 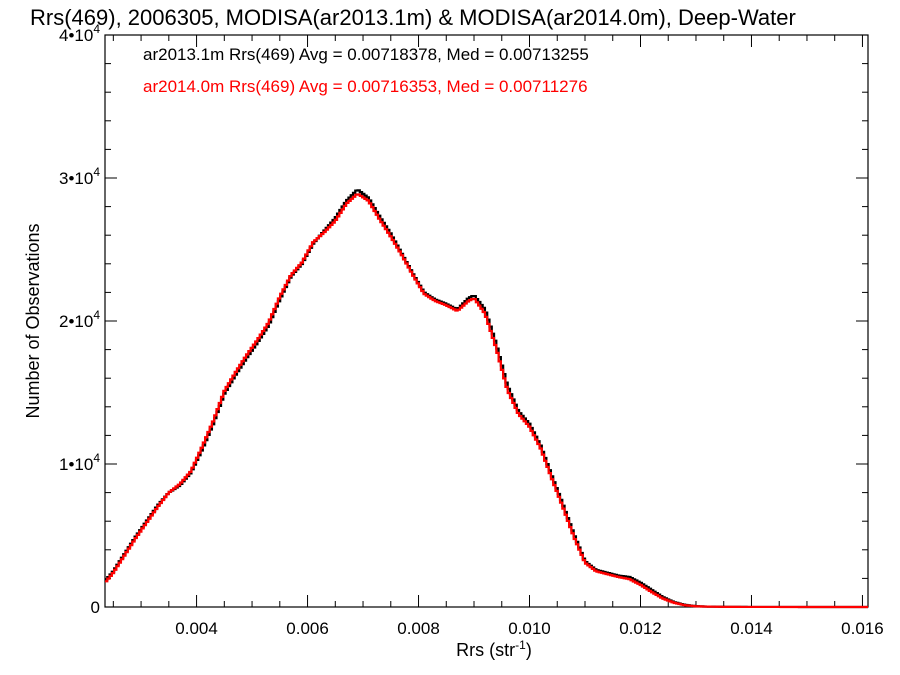 I want to click on y-tick-label-base: 0, so click(x=95, y=607).